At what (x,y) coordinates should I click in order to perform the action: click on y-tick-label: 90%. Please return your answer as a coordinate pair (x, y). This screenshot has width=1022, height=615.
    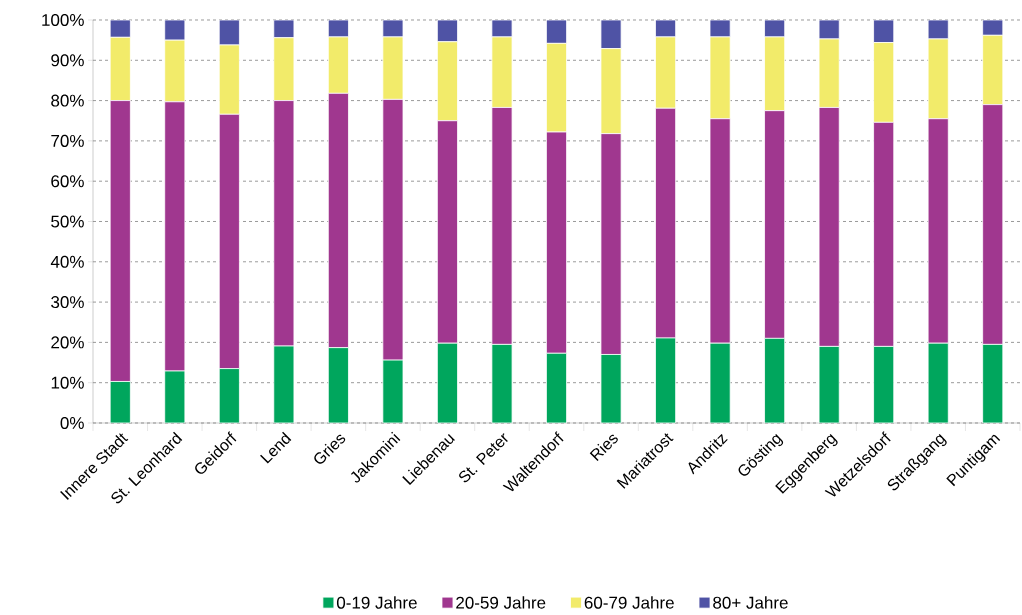
    Looking at the image, I should click on (67, 60).